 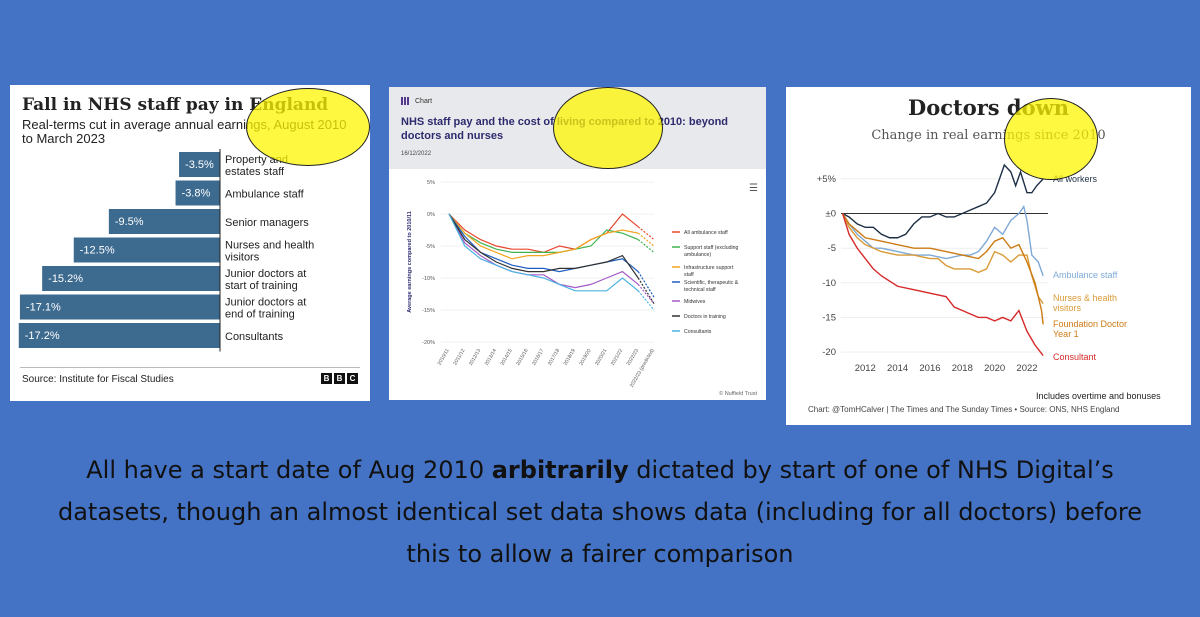 What do you see at coordinates (994, 368) in the screenshot?
I see `x-tick-label: 2020` at bounding box center [994, 368].